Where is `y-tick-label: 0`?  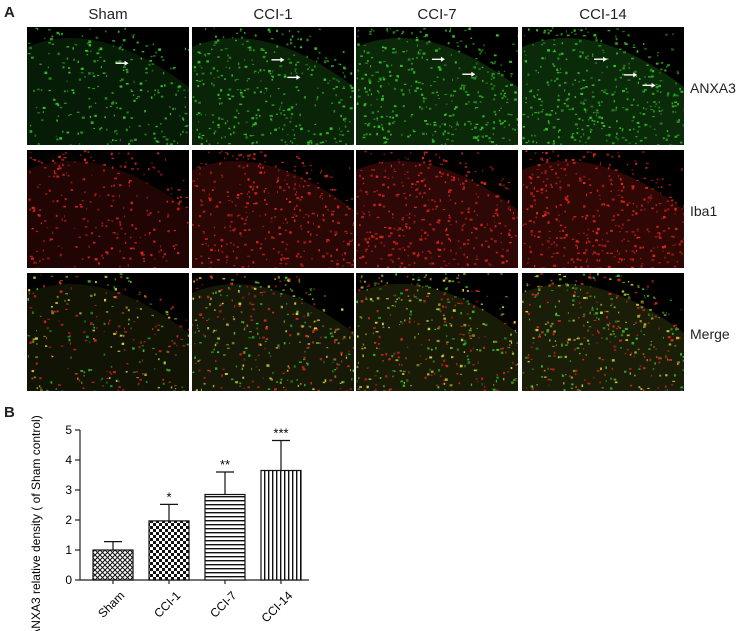 y-tick-label: 0 is located at coordinates (68, 580).